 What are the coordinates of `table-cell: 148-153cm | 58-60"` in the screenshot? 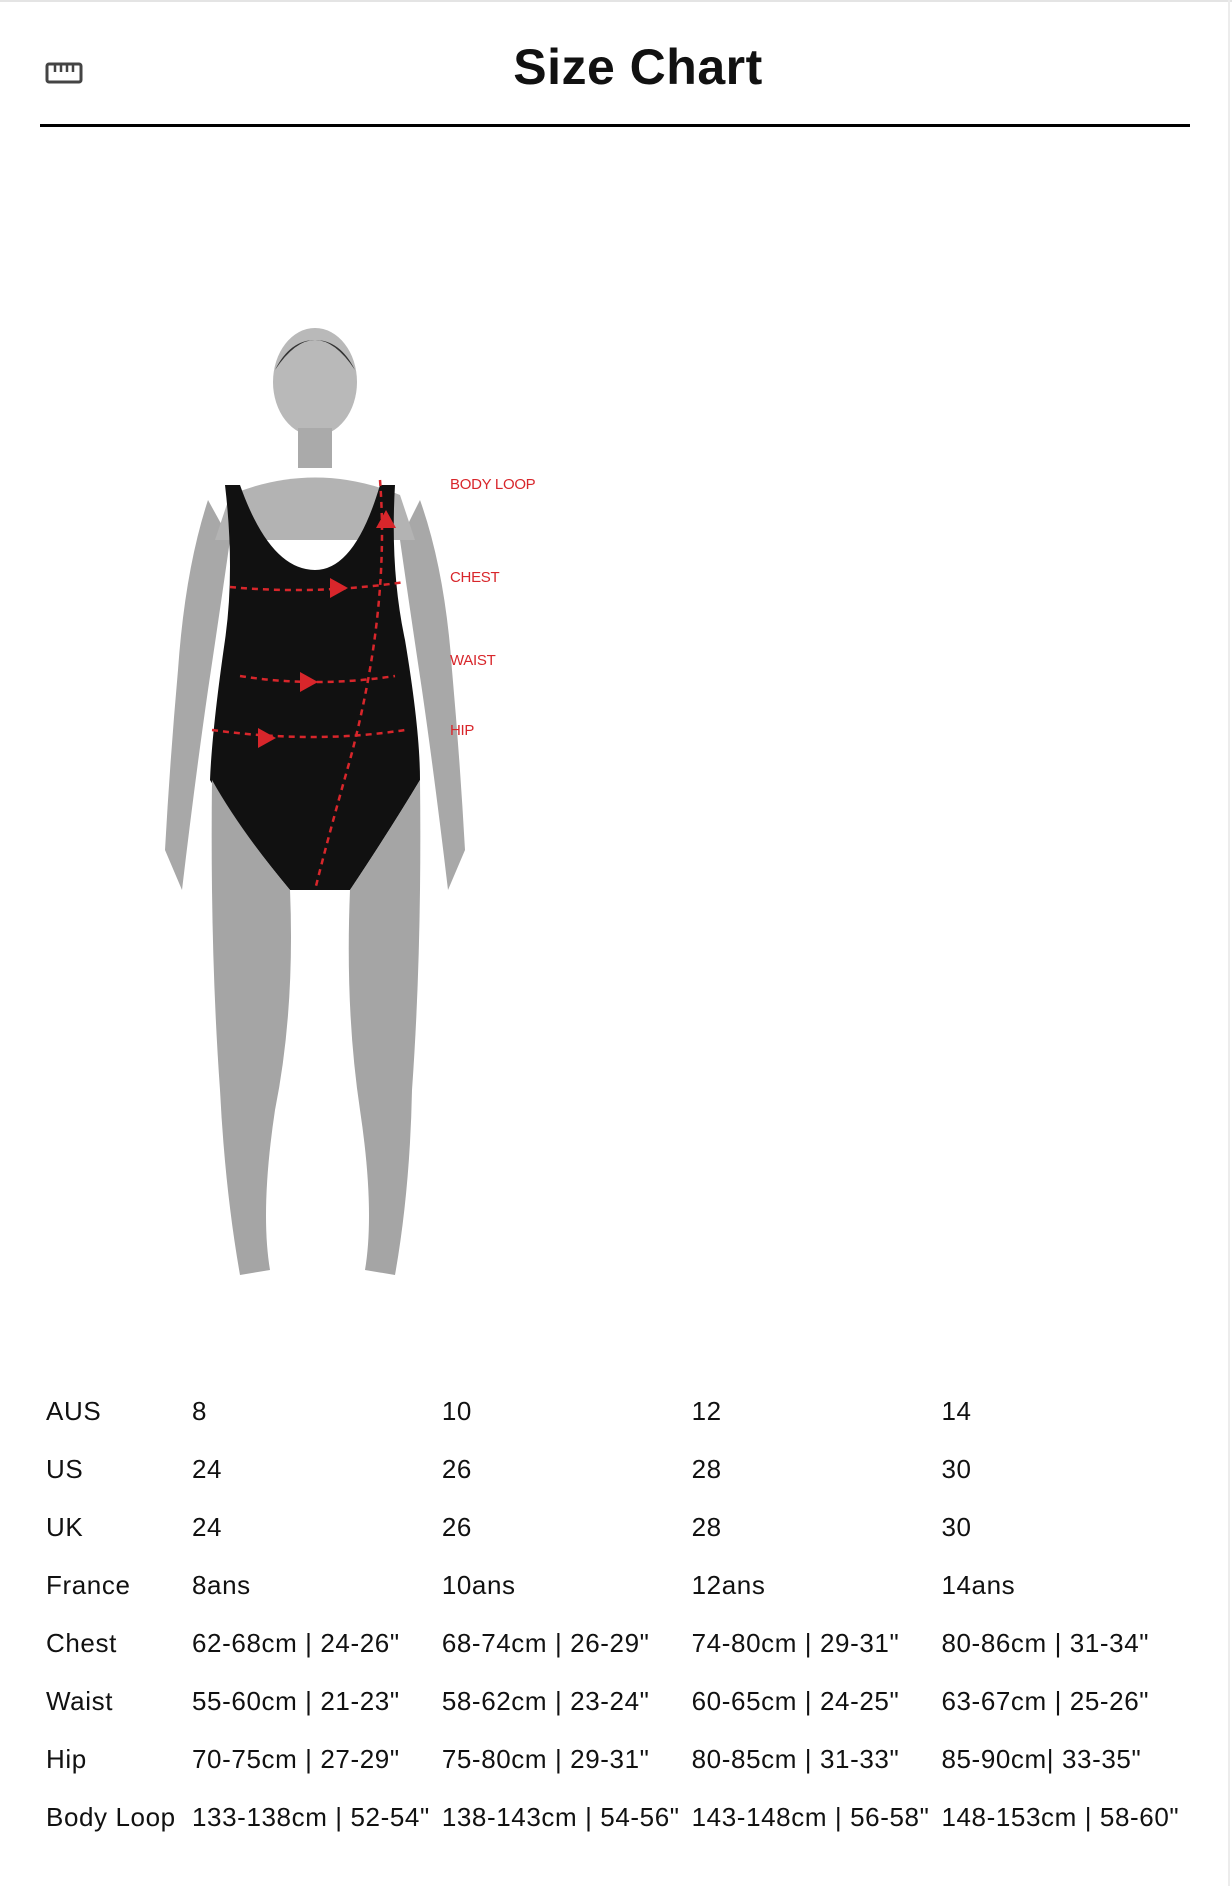 It's located at (1060, 1816).